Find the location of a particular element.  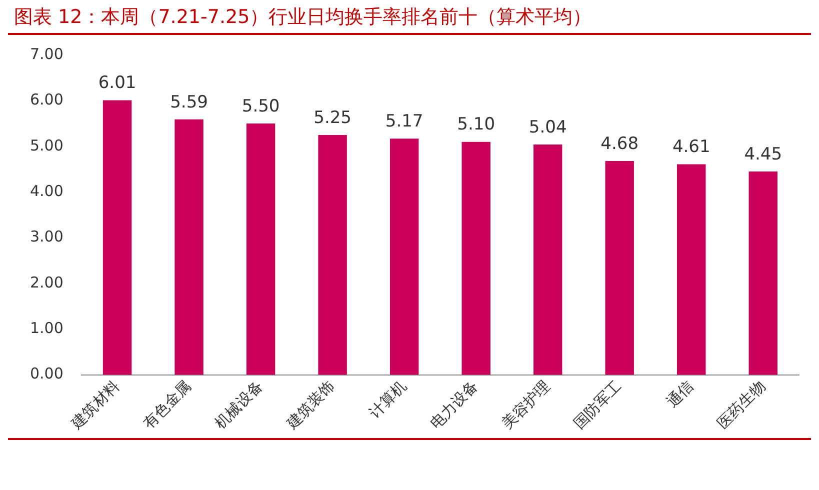

y-tick-label: 3.00 is located at coordinates (47, 237).